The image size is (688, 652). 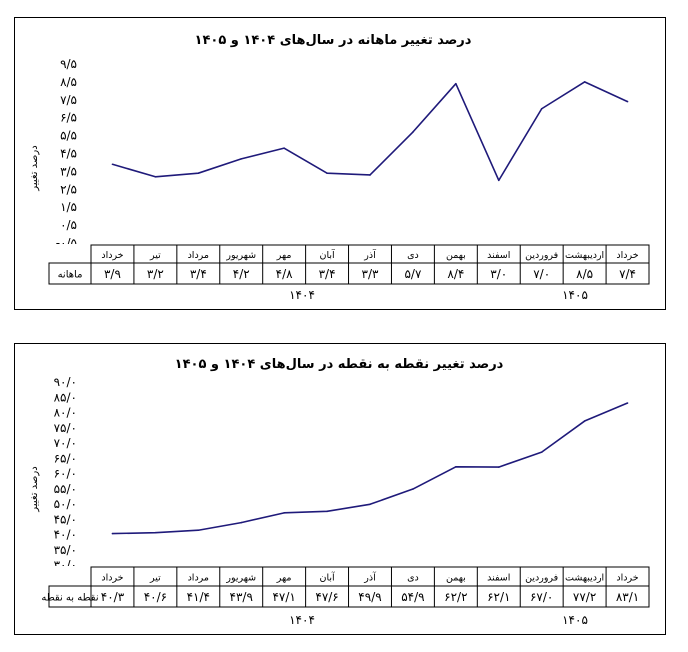 What do you see at coordinates (68, 207) in the screenshot?
I see `monthly-y-tick-label: ۱/۵` at bounding box center [68, 207].